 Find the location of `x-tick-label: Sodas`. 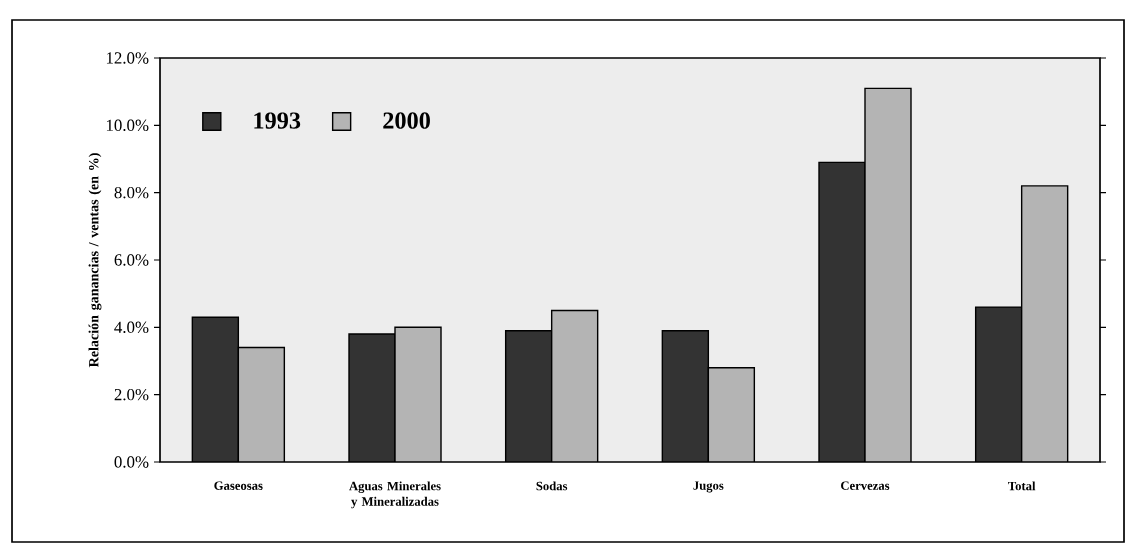

x-tick-label: Sodas is located at coordinates (552, 486).